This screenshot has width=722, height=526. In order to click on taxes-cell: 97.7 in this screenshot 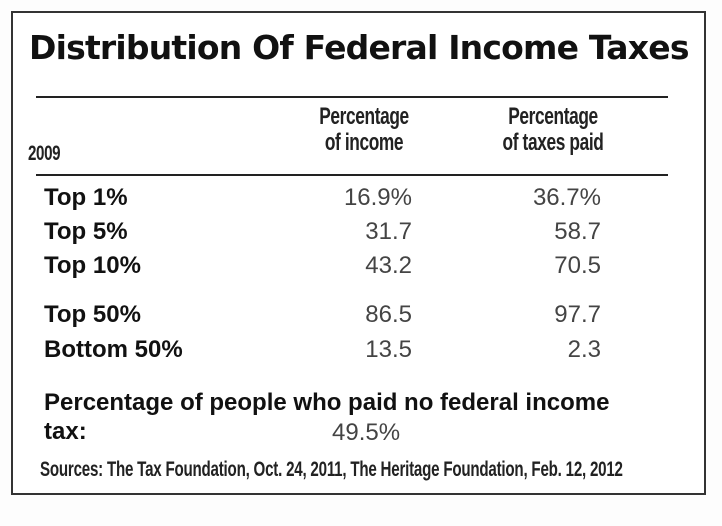, I will do `click(577, 314)`.